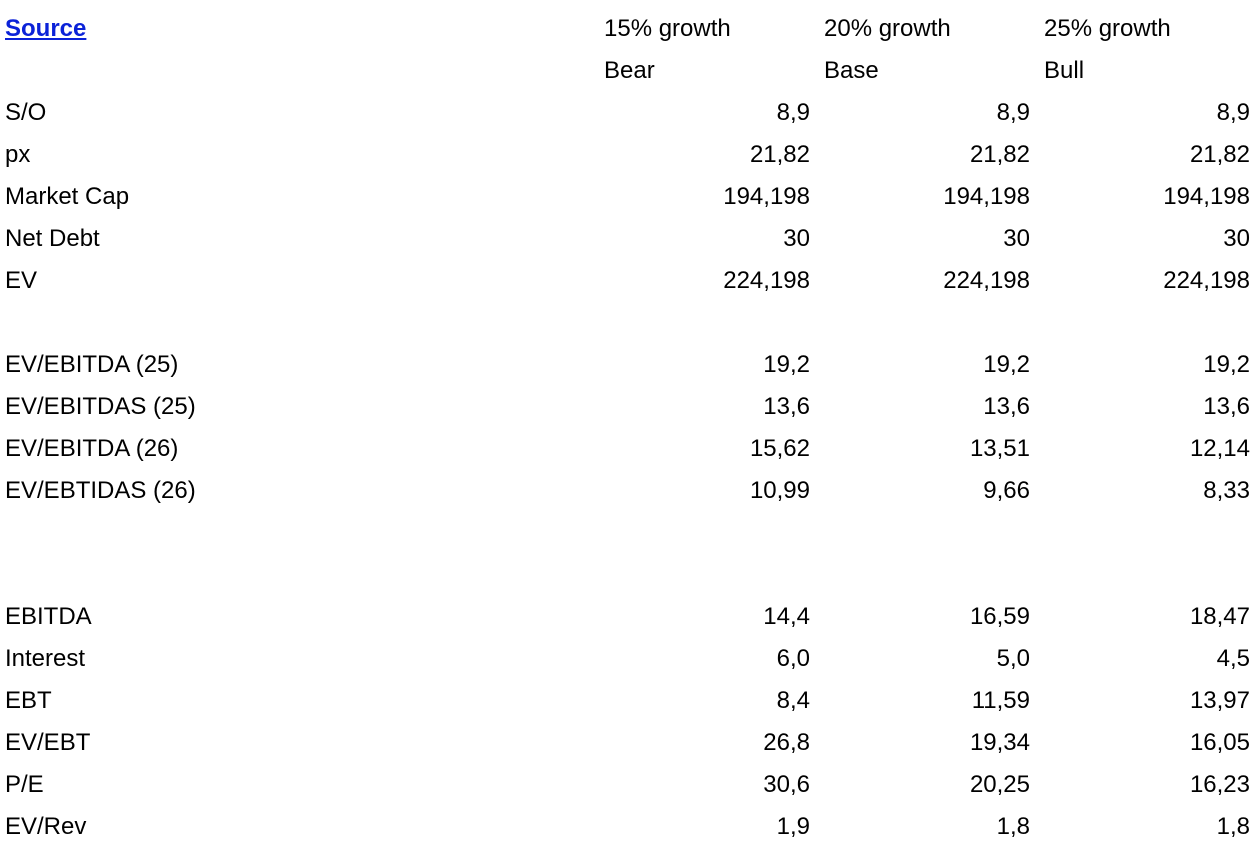 Image resolution: width=1260 pixels, height=856 pixels. What do you see at coordinates (1219, 154) in the screenshot?
I see `value-bull: 21,82` at bounding box center [1219, 154].